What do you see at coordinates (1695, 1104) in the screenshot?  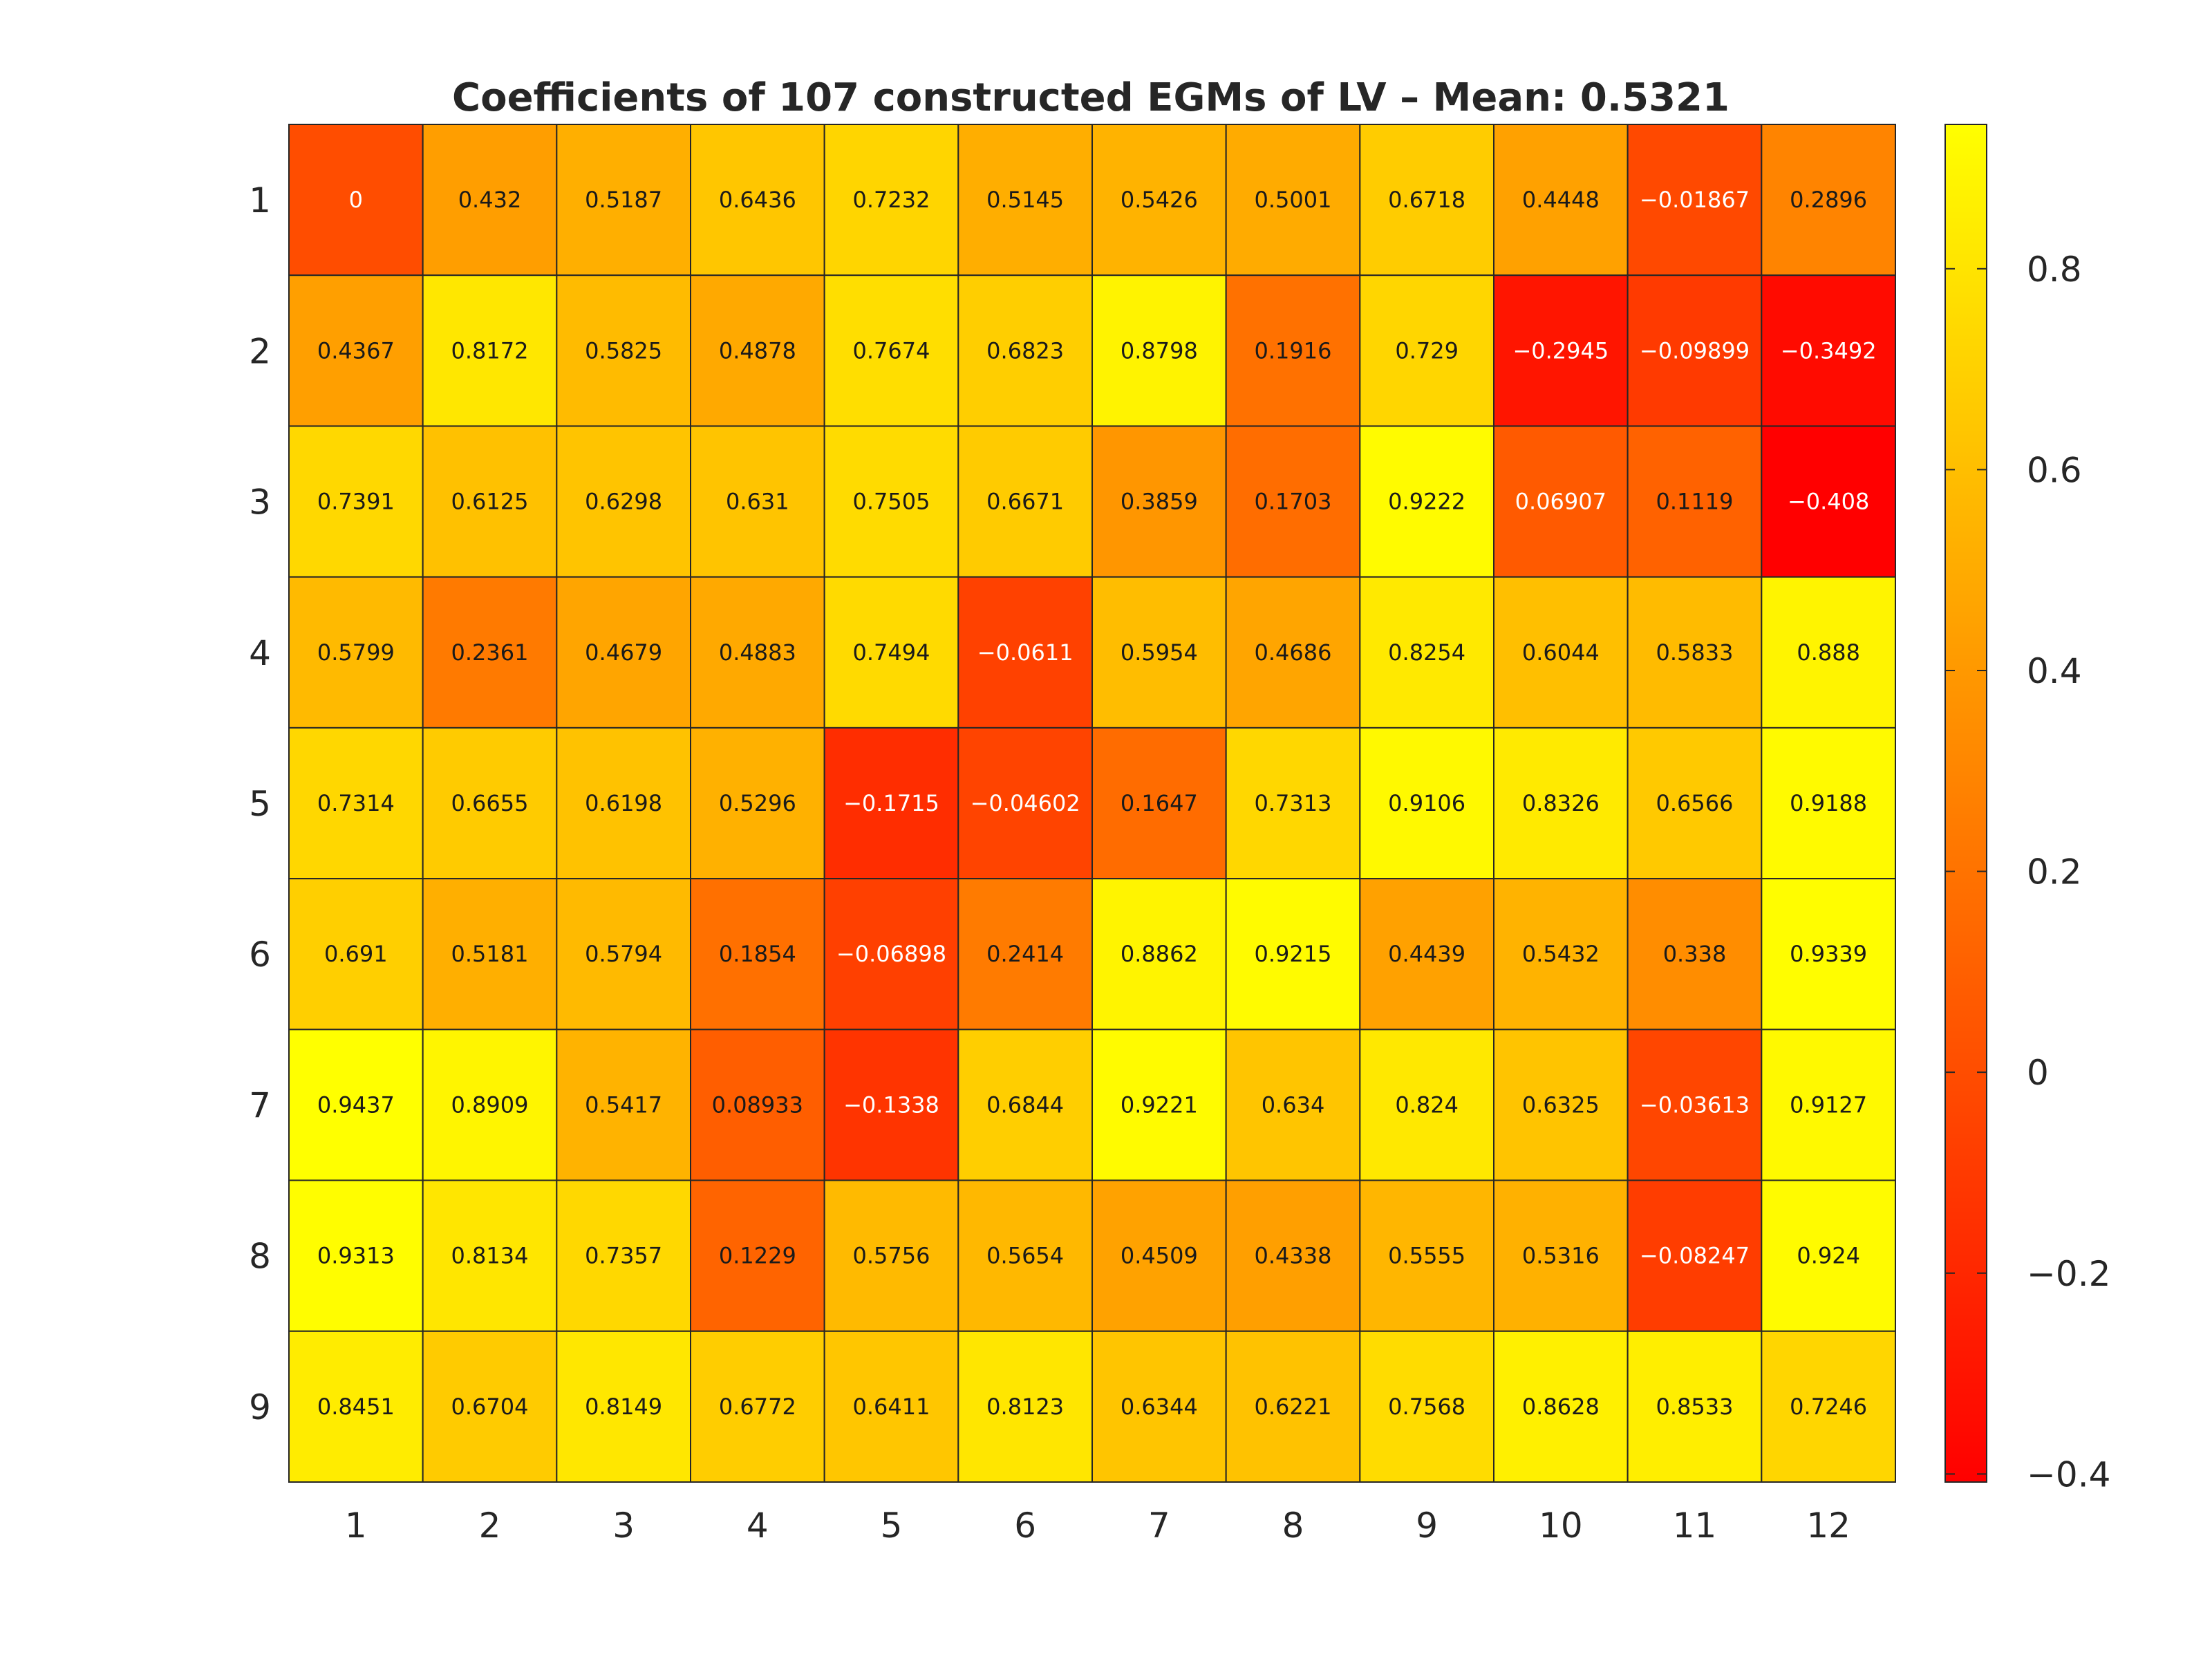 I see `cell-value-label: −0.03613` at bounding box center [1695, 1104].